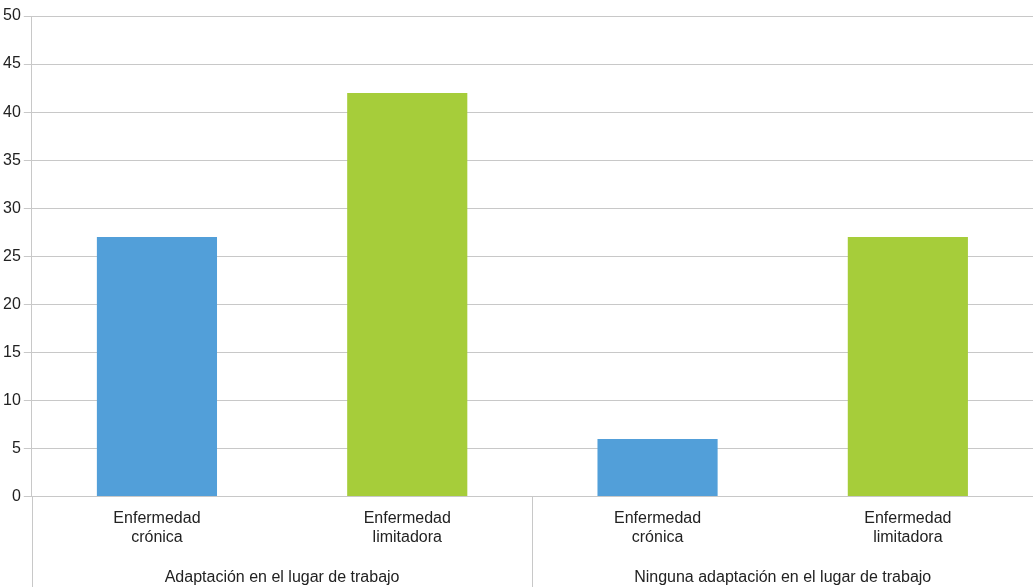 This screenshot has height=587, width=1033. Describe the element at coordinates (12, 207) in the screenshot. I see `y-tick-label: 30` at that location.